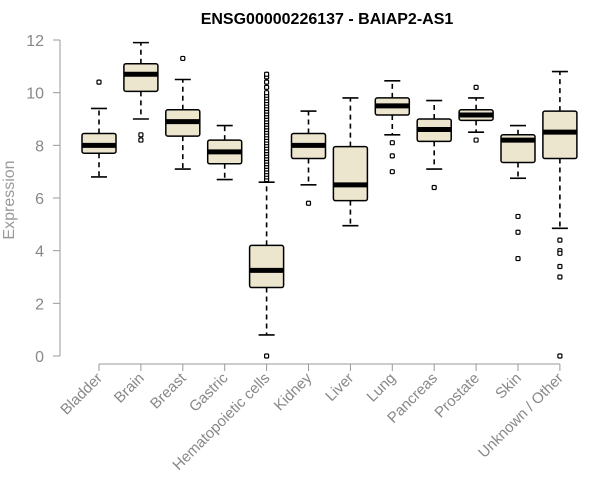  I want to click on box-group-bladder, so click(99, 128).